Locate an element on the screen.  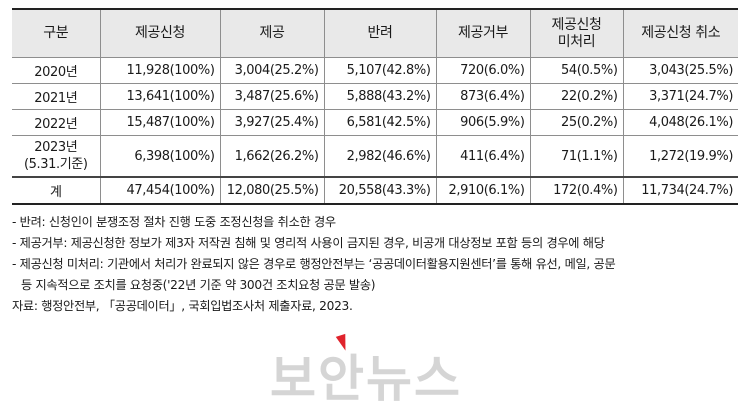
row-label: 2020년 is located at coordinates (56, 70).